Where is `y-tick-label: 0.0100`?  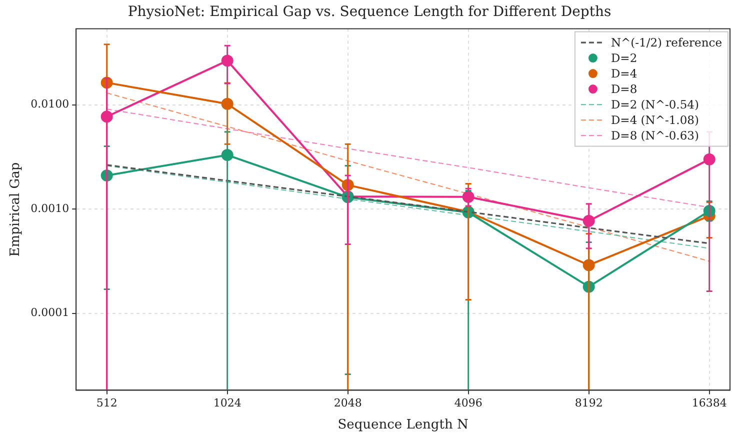 y-tick-label: 0.0100 is located at coordinates (50, 104).